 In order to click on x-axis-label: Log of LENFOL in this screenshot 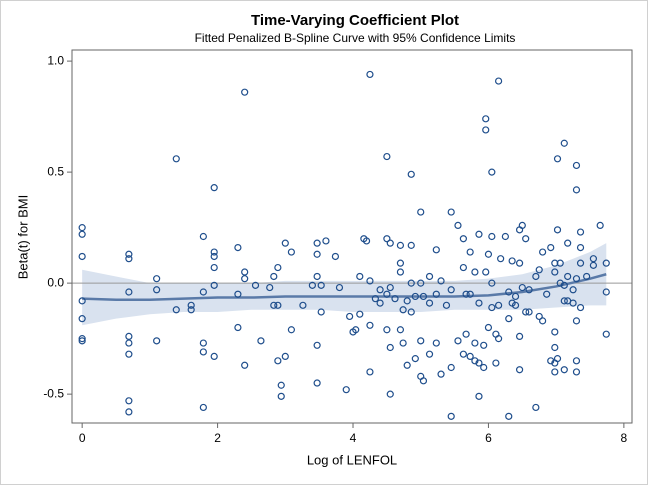, I will do `click(352, 459)`.